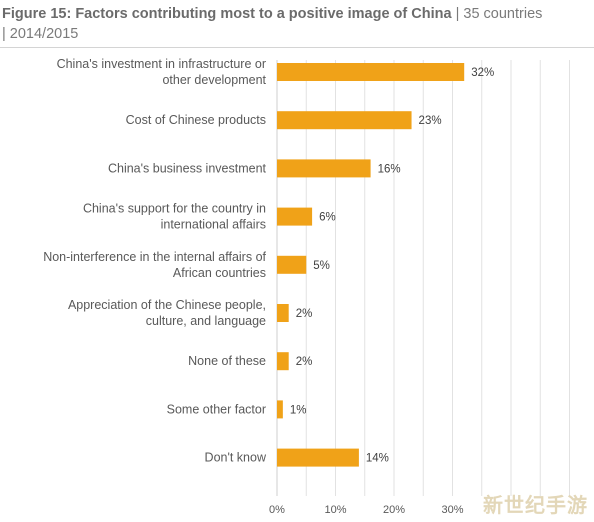  Describe the element at coordinates (161, 64) in the screenshot. I see `category-label-line: China's investment in infrastructure or` at that location.